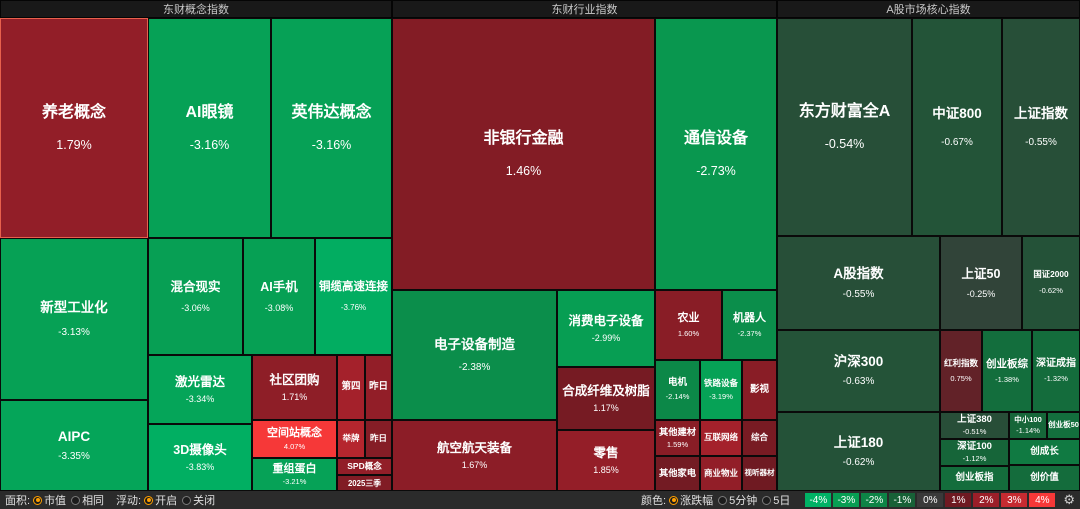  Describe the element at coordinates (279, 296) in the screenshot. I see `treemap-tile-concept-5: AI手机 -3.08%` at that location.